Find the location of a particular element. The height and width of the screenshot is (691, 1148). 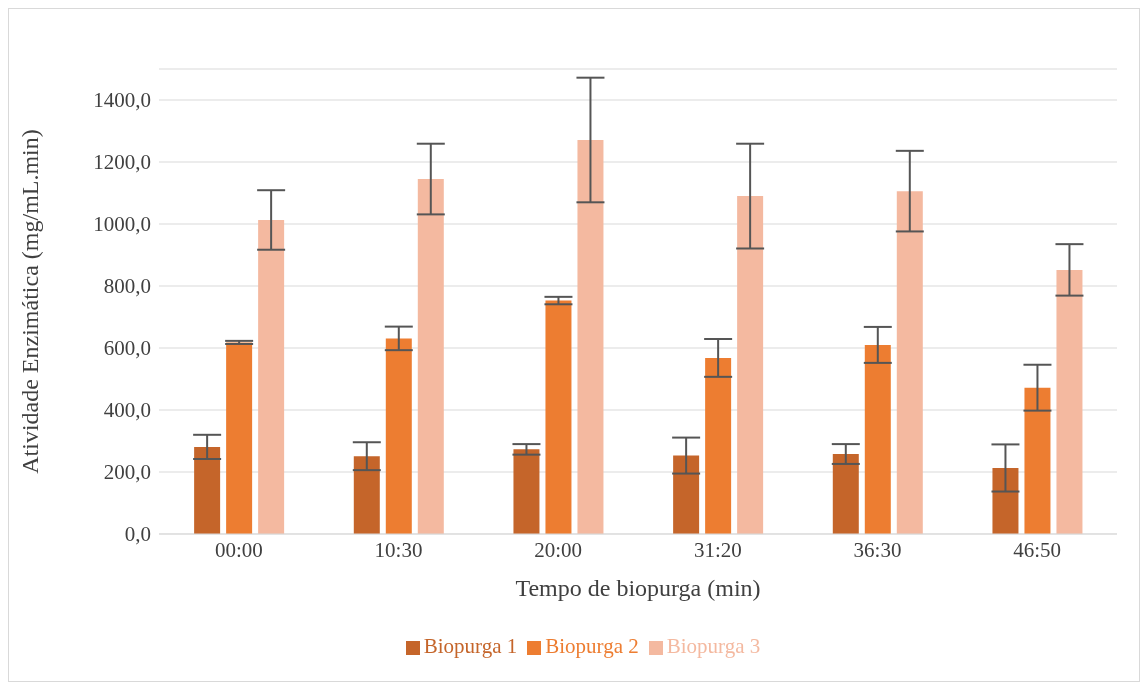

x-axis-title: Tempo de biopurga (min) is located at coordinates (638, 588).